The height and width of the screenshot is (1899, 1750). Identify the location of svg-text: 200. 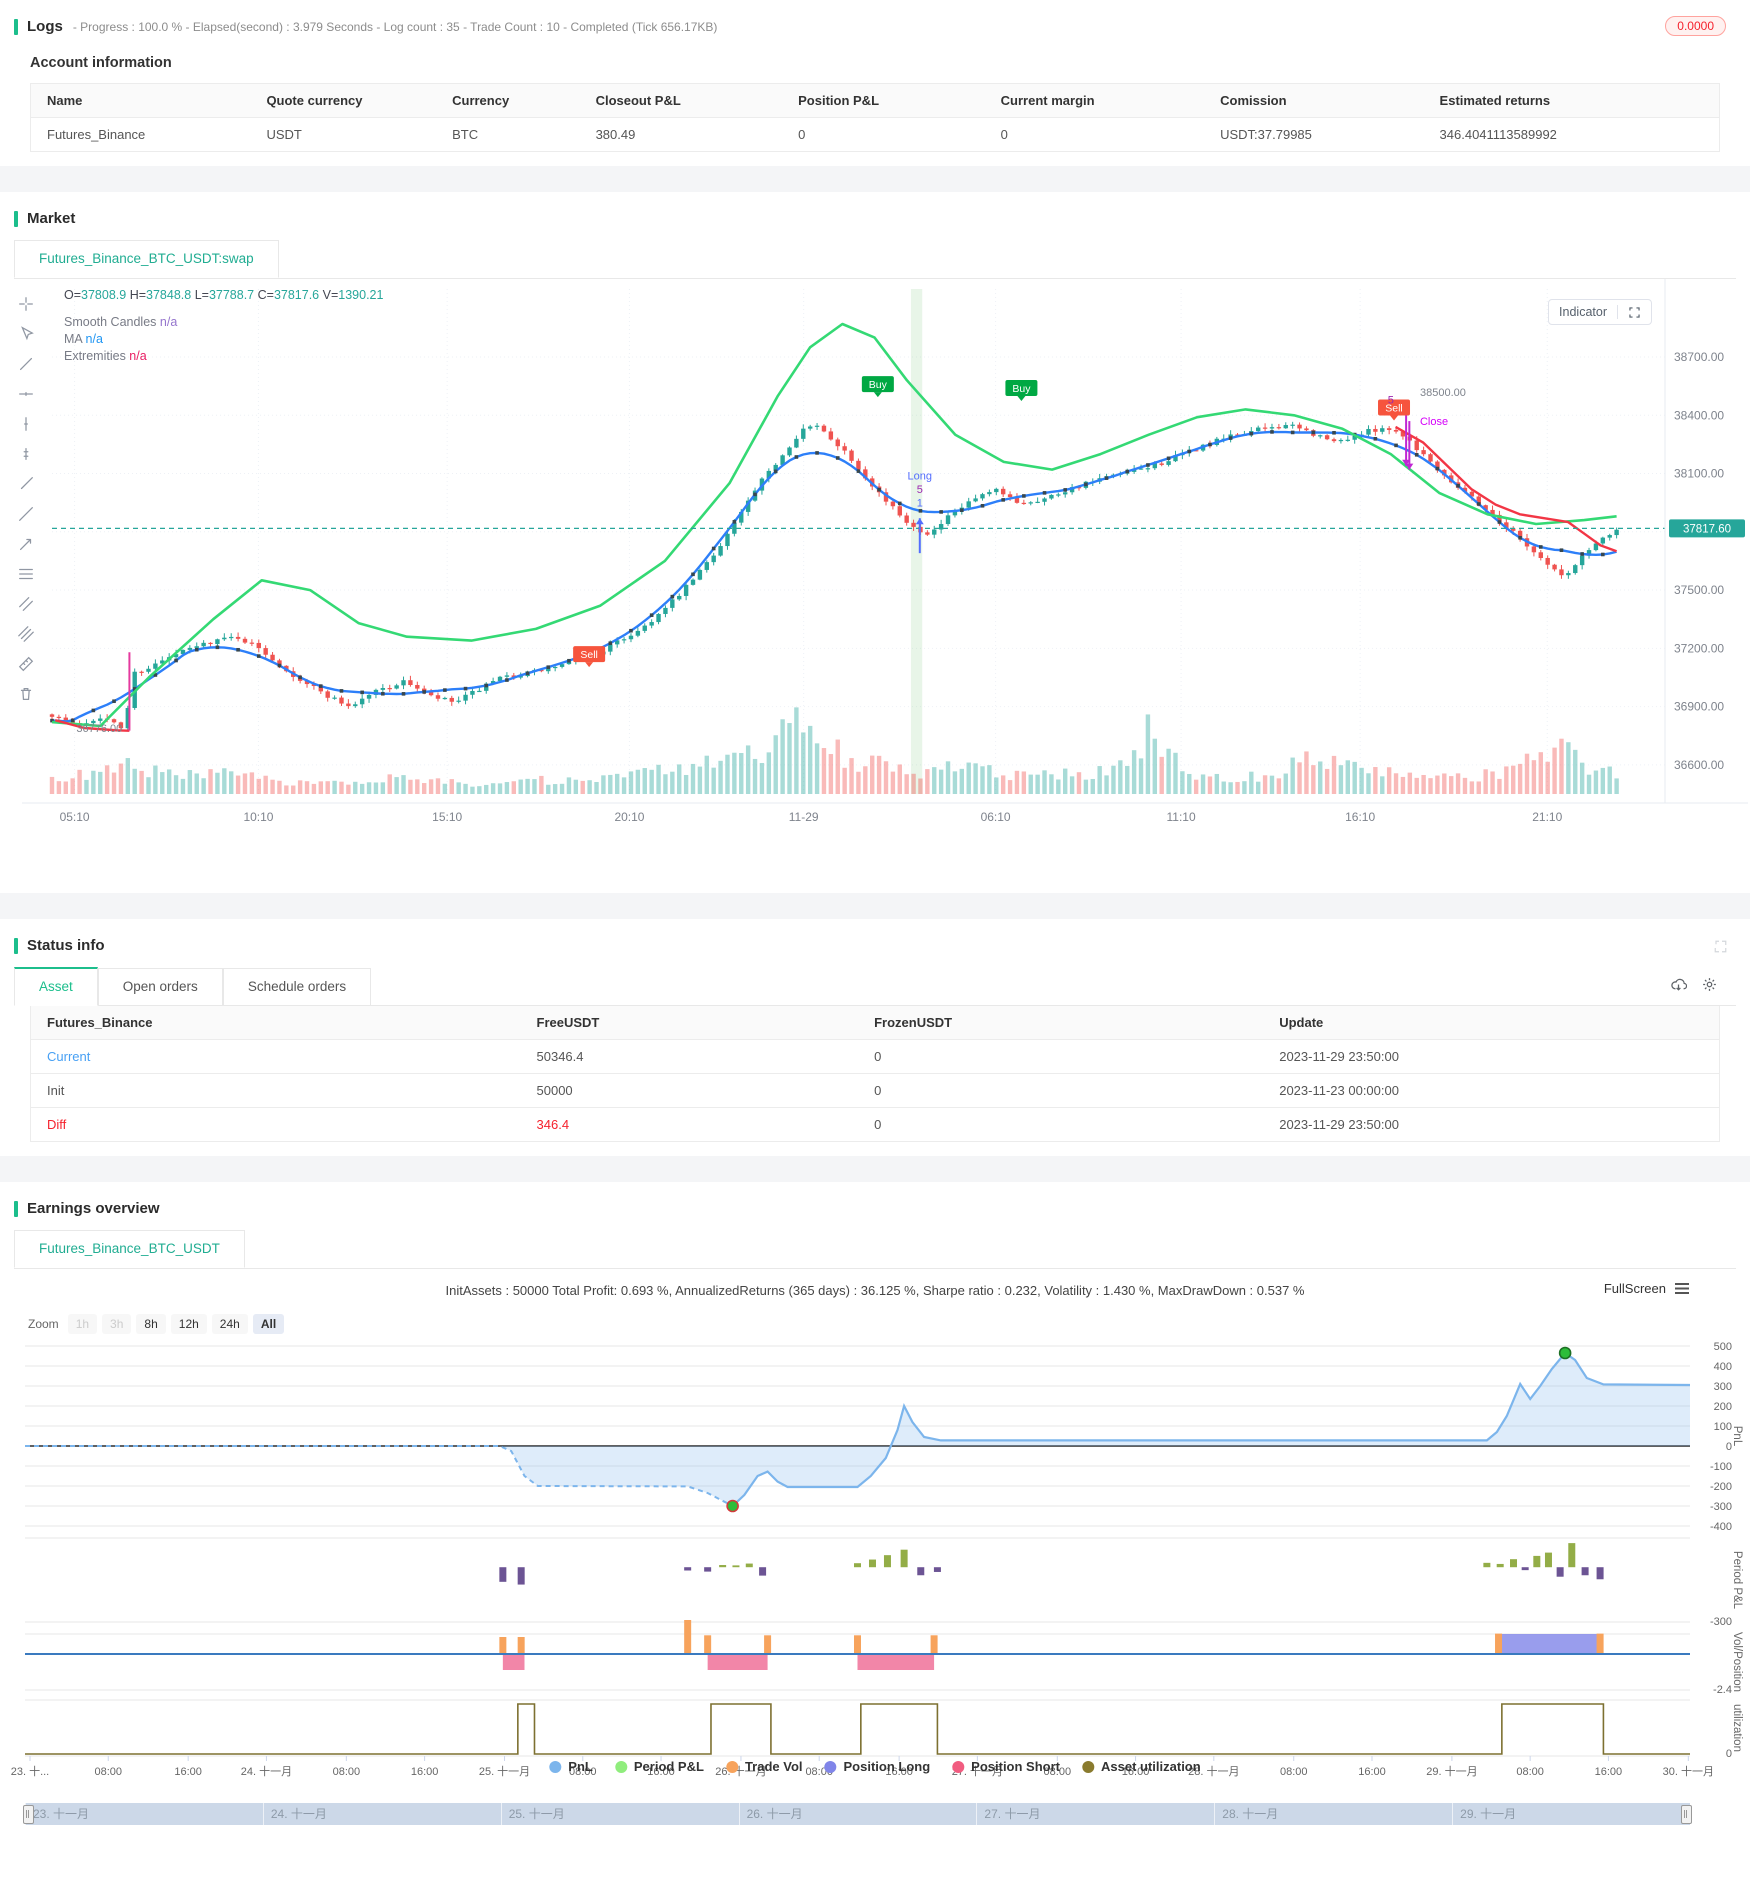
(1723, 1407).